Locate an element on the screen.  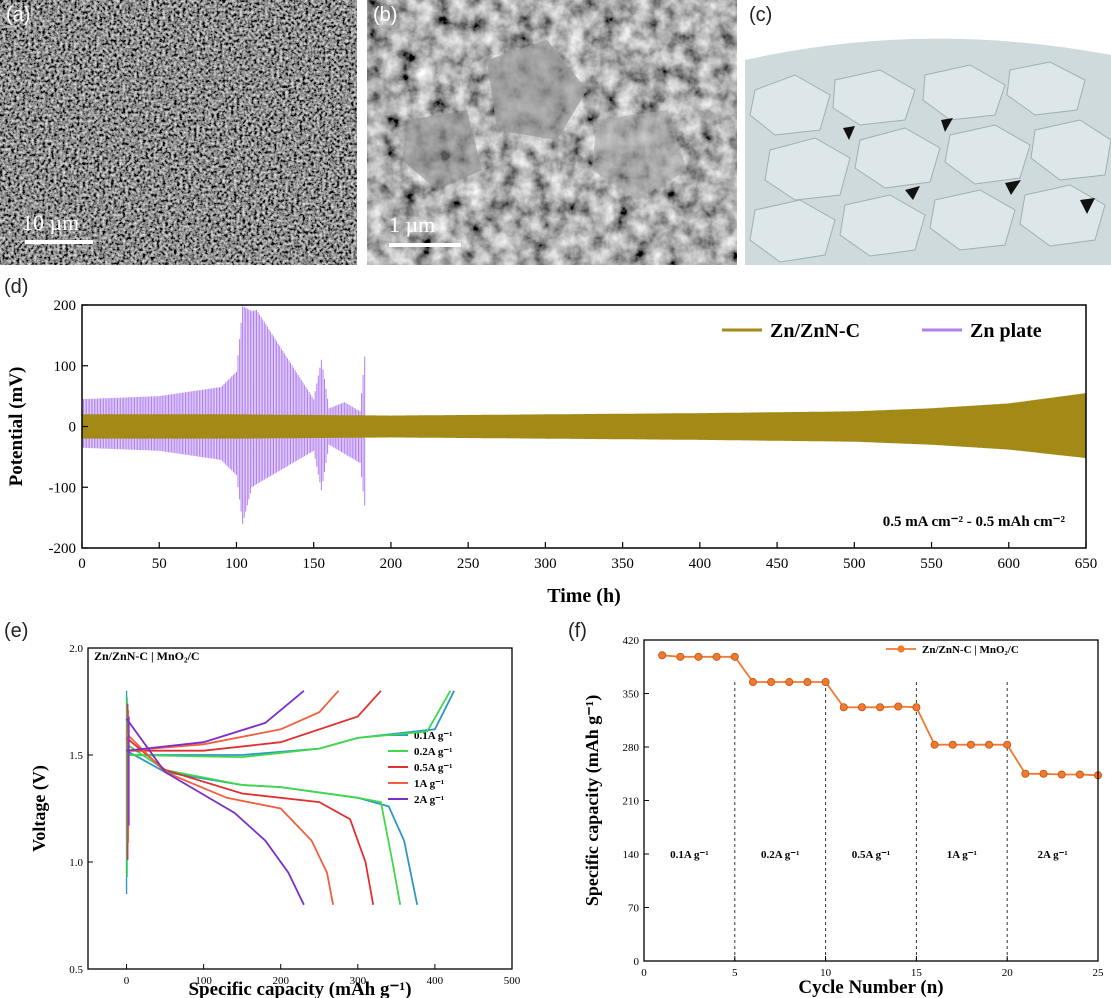
legend-label: 0.2A g⁻¹ is located at coordinates (433, 752).